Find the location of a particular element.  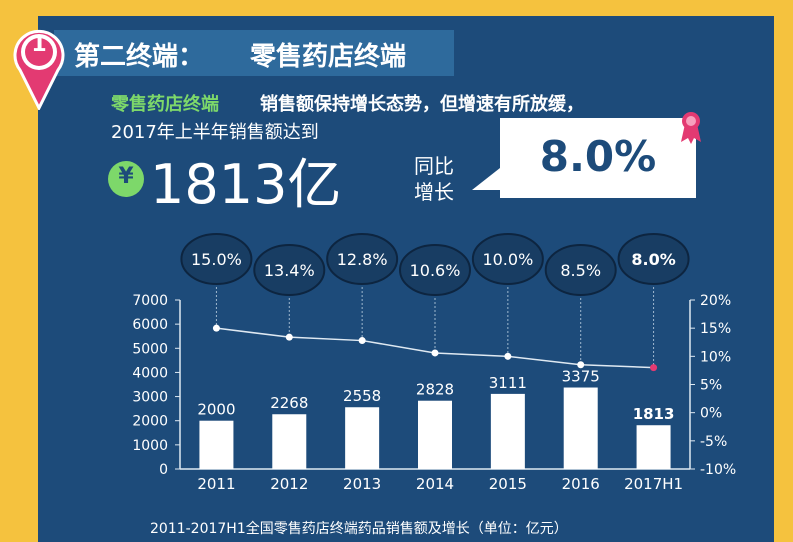

growth-bubble-label: 10.6% is located at coordinates (435, 270).